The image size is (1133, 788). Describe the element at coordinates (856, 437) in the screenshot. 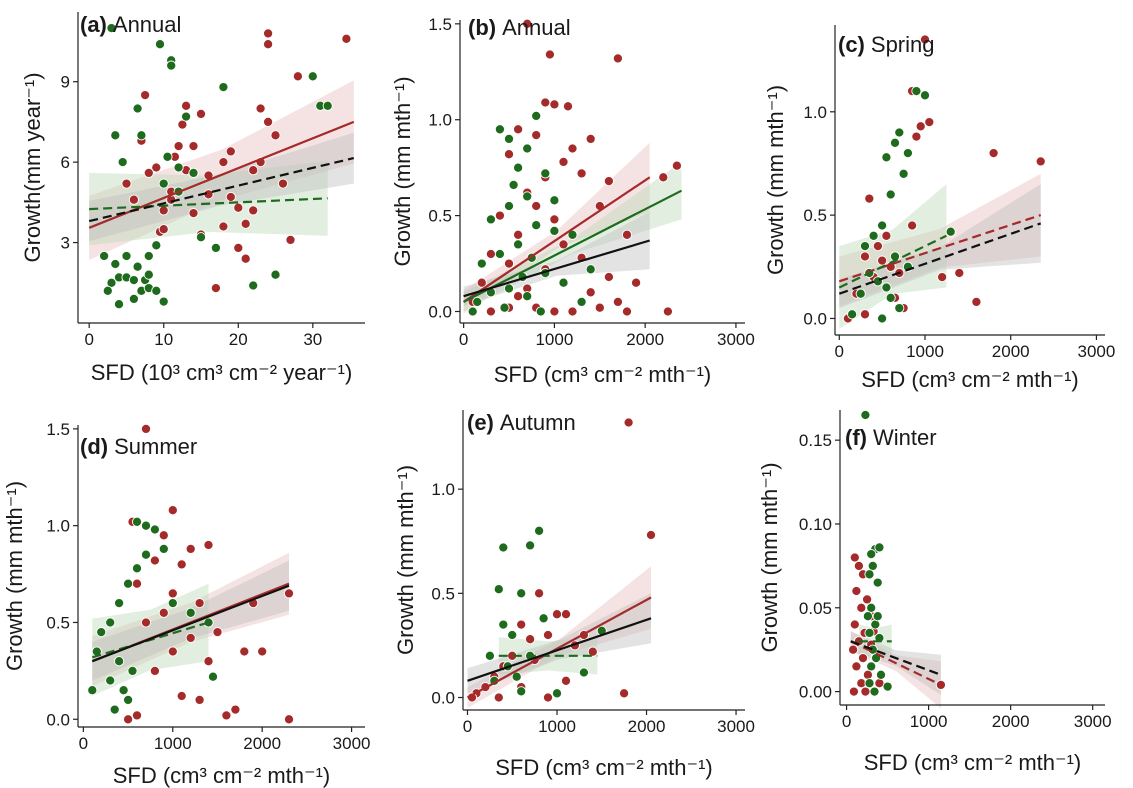

I see `panel-letter: (f)` at that location.